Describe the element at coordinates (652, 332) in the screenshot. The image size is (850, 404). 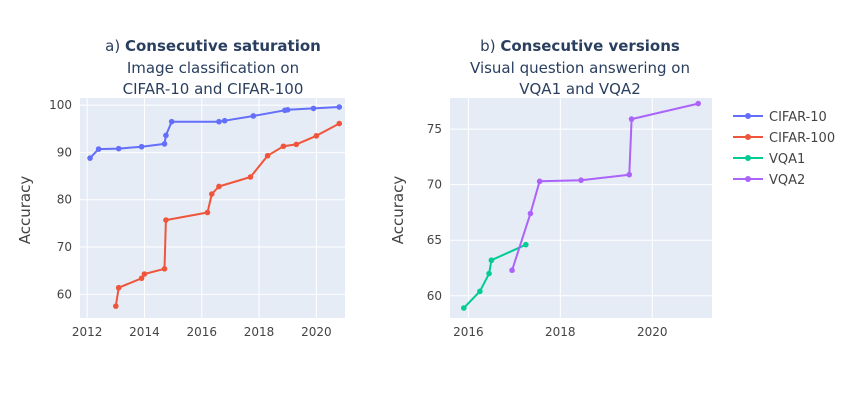
I see `chart2-x-tick-label: 2020` at that location.